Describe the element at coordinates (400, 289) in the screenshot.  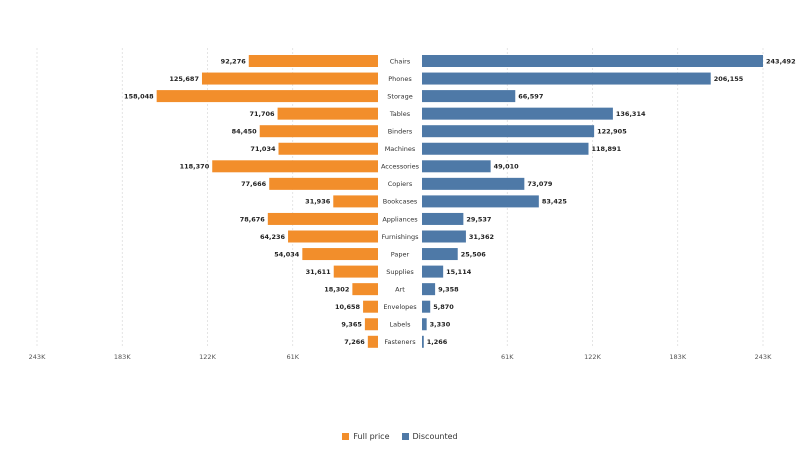
I see `category-label-art: Art` at that location.